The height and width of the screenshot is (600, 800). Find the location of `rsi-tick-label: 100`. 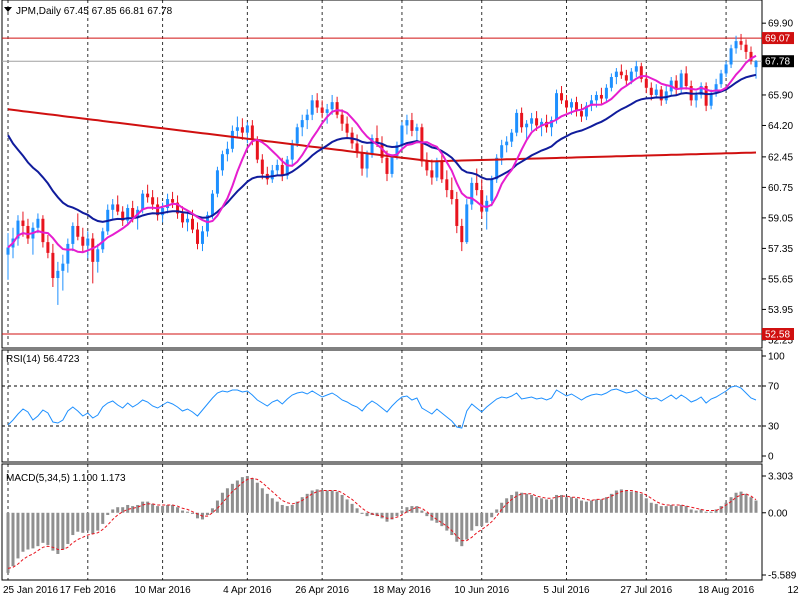

rsi-tick-label: 100 is located at coordinates (776, 357).